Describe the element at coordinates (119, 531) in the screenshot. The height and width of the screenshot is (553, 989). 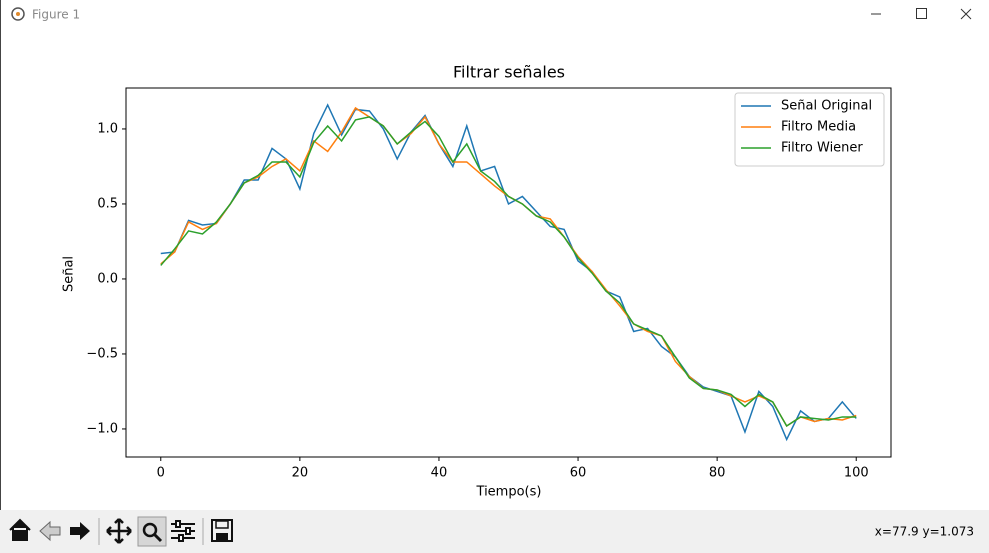
I see `pan-button` at that location.